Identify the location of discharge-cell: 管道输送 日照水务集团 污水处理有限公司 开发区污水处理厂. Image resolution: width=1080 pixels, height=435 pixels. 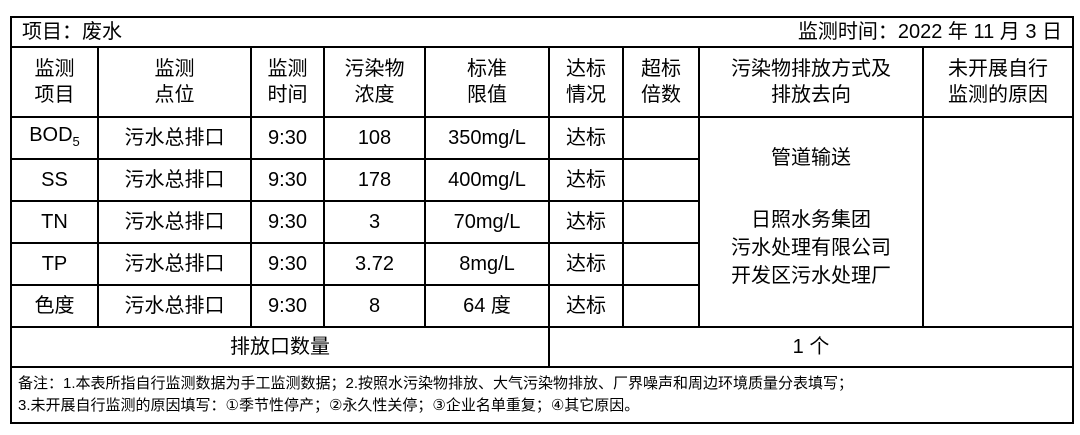
(811, 222).